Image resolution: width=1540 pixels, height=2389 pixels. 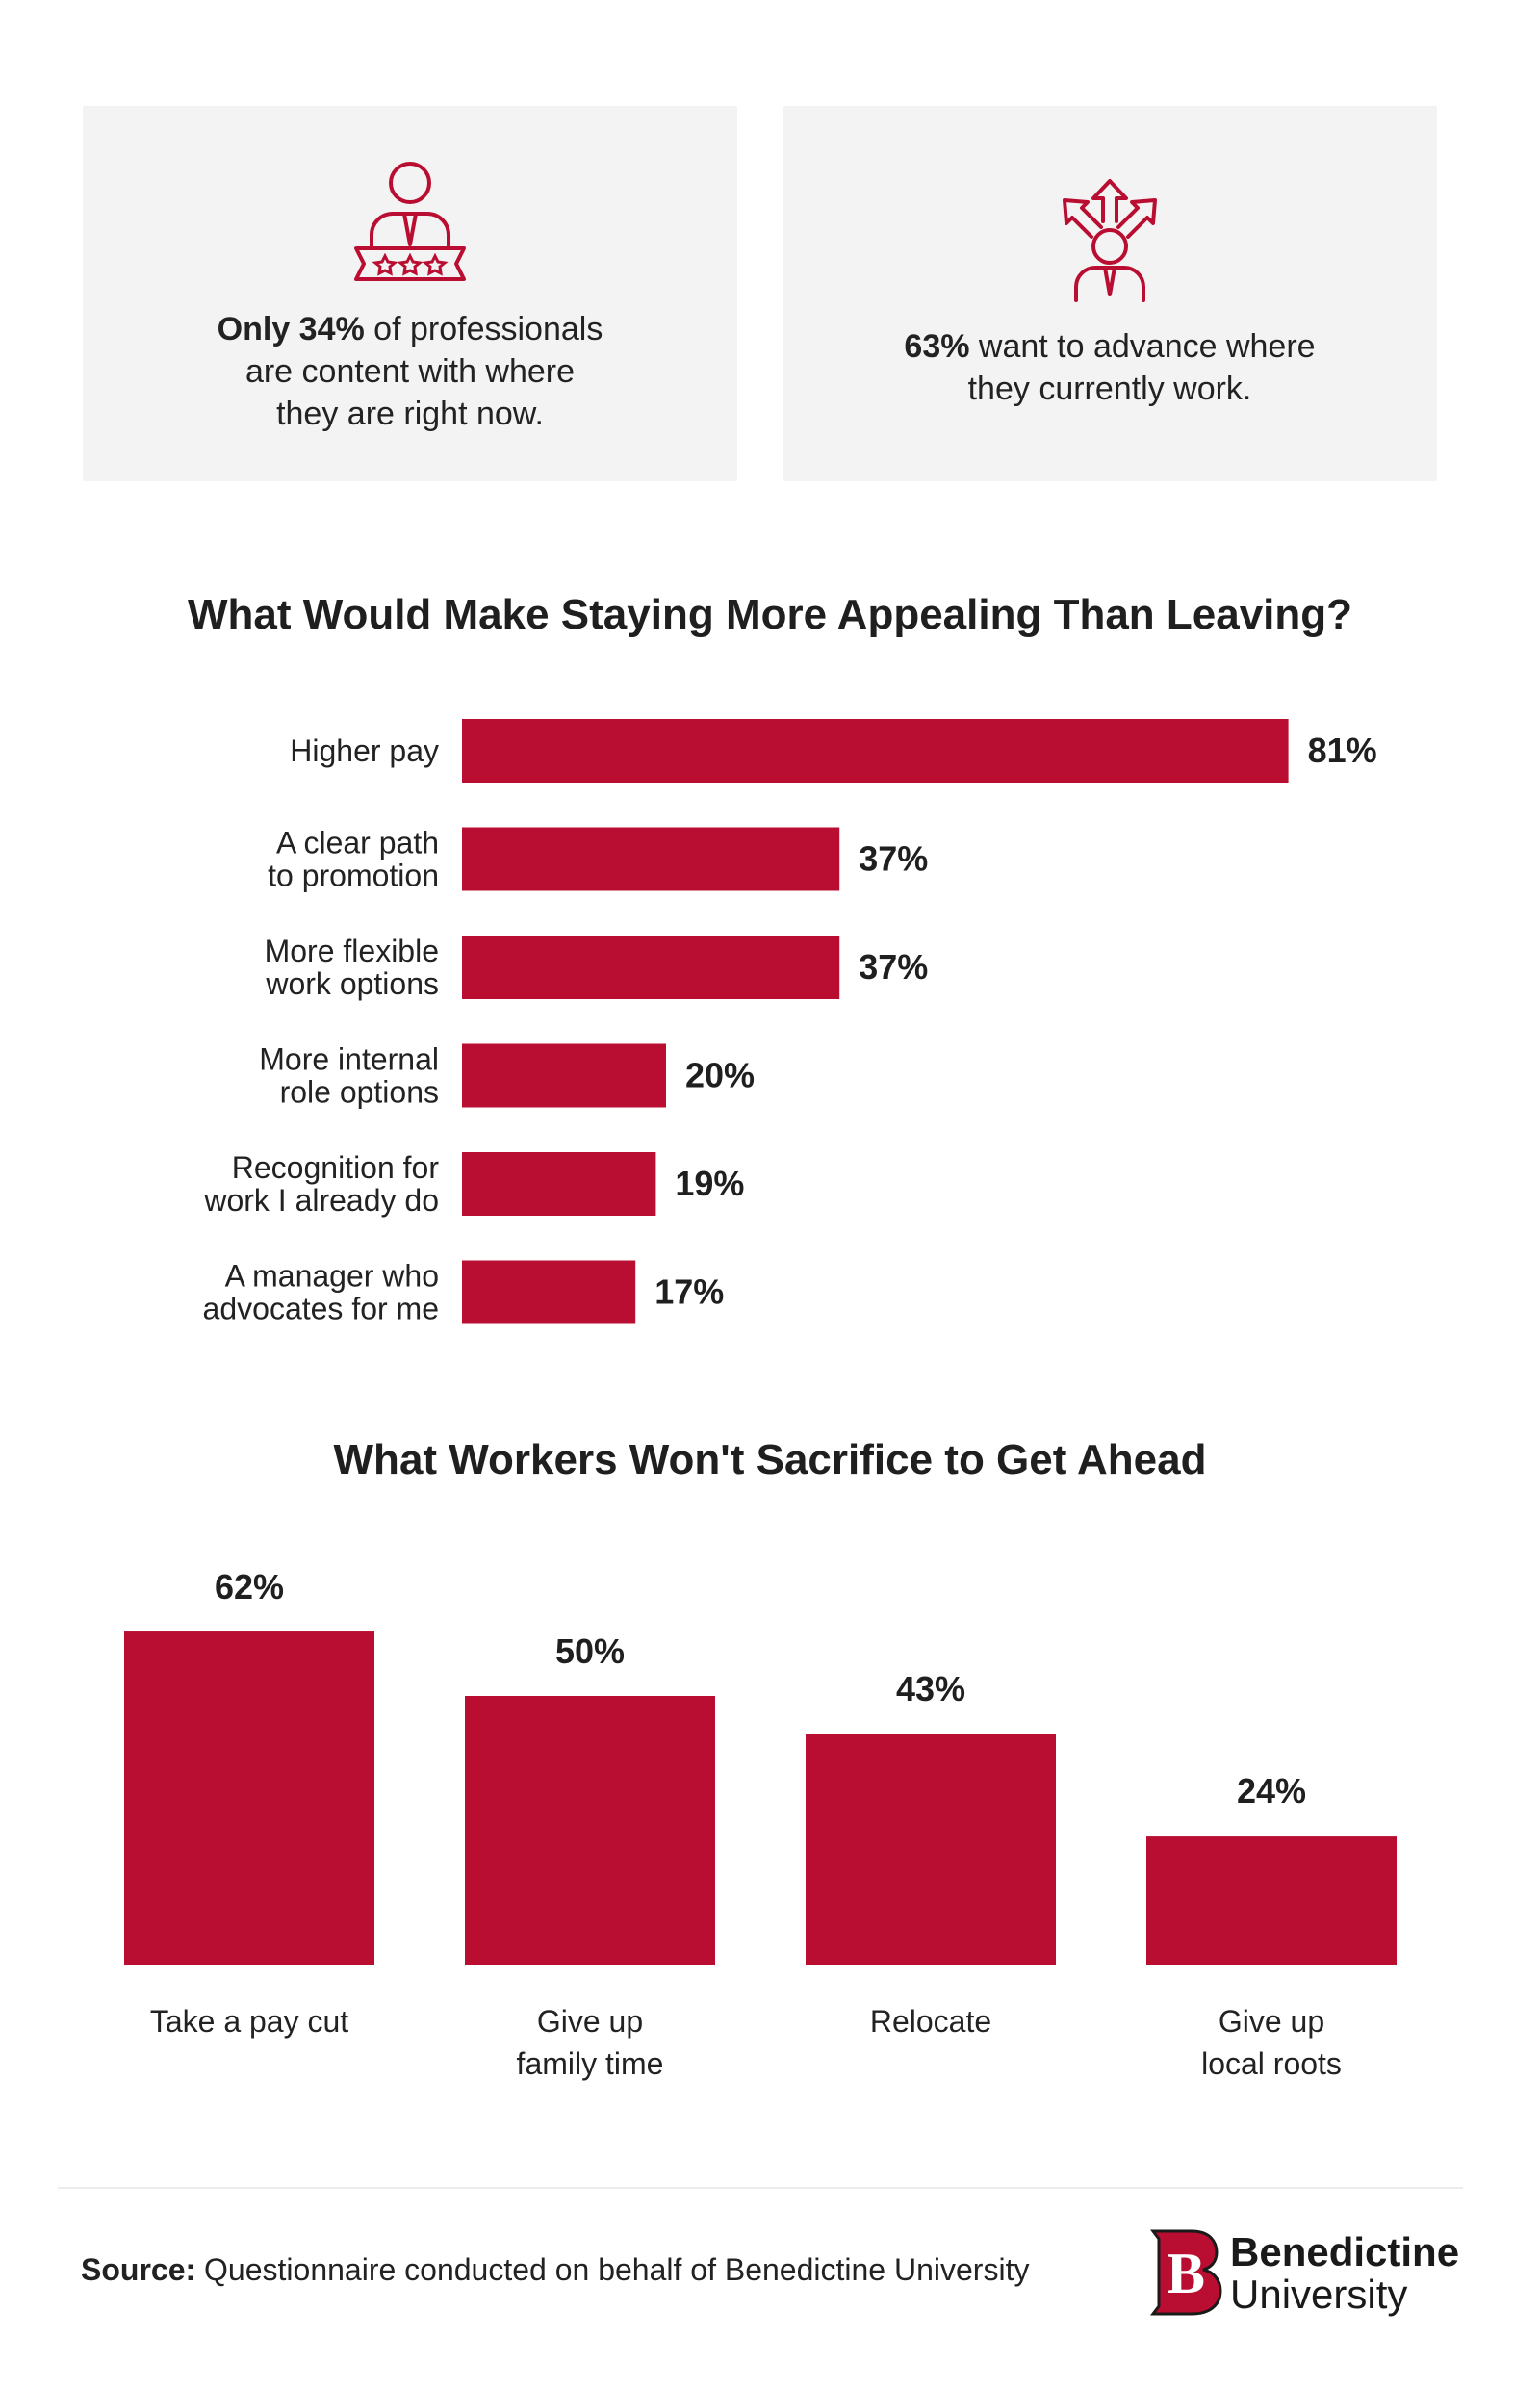 I want to click on category-label: Take a pay cut, so click(x=249, y=2021).